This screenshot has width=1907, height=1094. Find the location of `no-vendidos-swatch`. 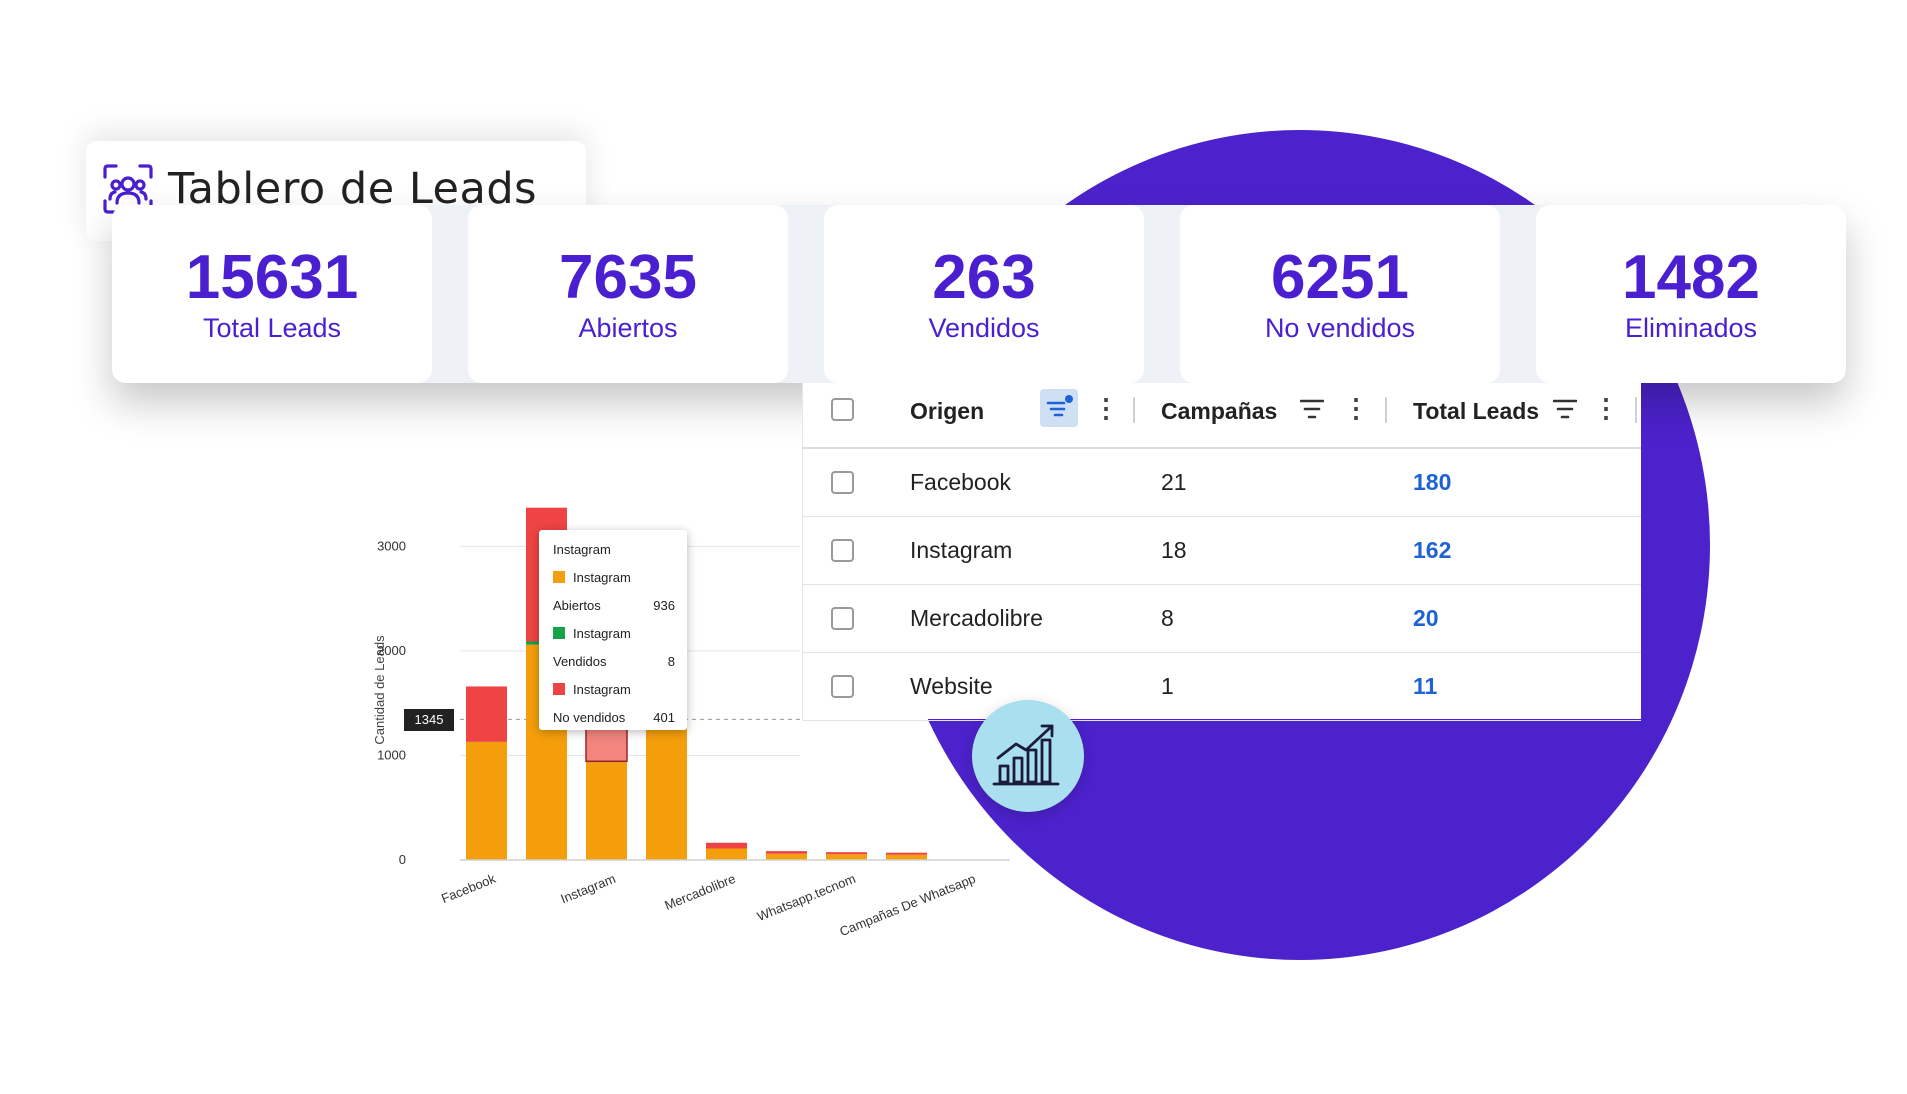

no-vendidos-swatch is located at coordinates (559, 689).